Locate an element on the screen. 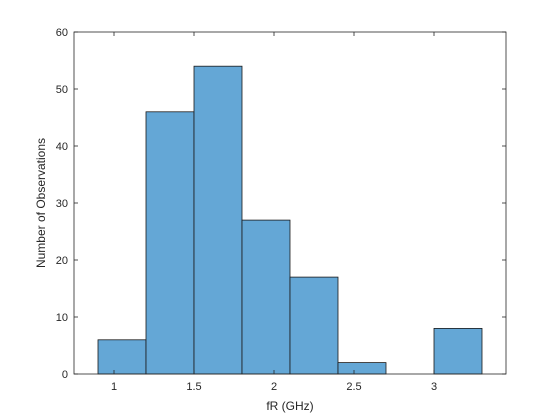  y-tick-label: 50 is located at coordinates (62, 90).